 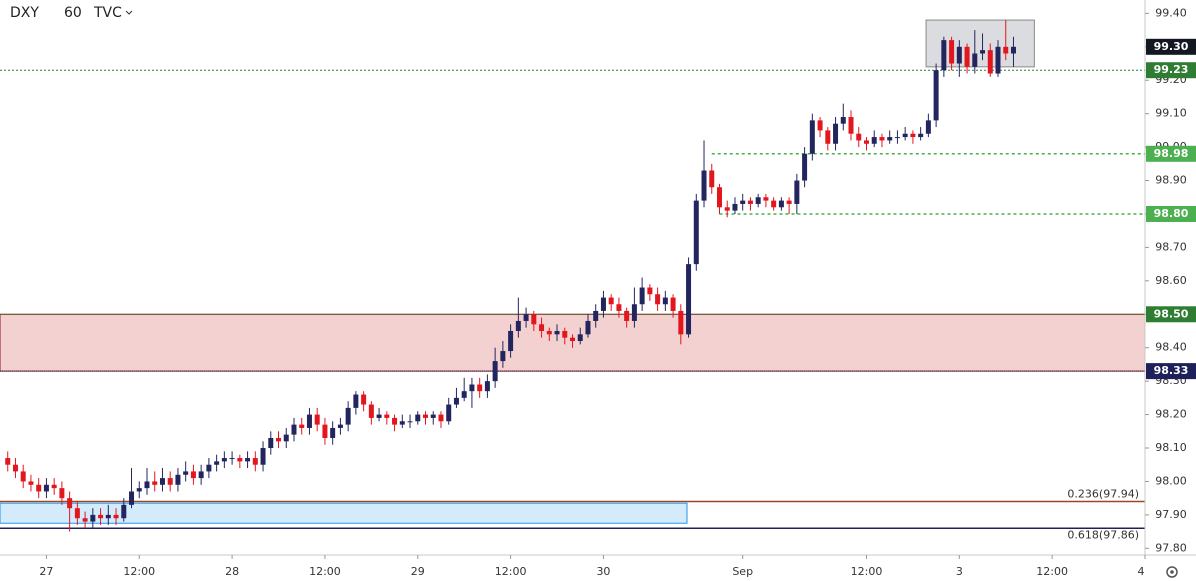 What do you see at coordinates (107, 13) in the screenshot?
I see `source: TVC` at bounding box center [107, 13].